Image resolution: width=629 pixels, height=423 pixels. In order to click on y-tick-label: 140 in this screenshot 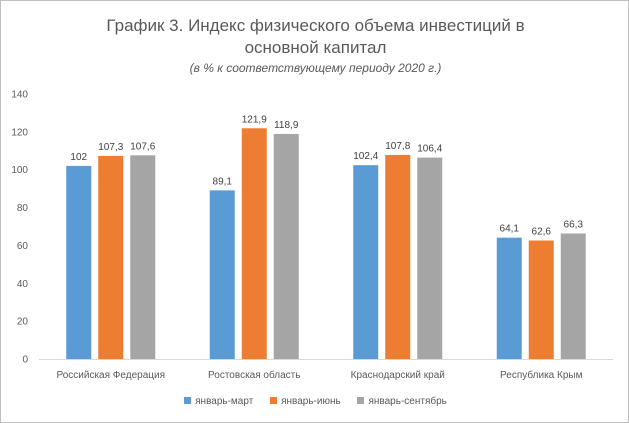, I will do `click(19, 95)`.